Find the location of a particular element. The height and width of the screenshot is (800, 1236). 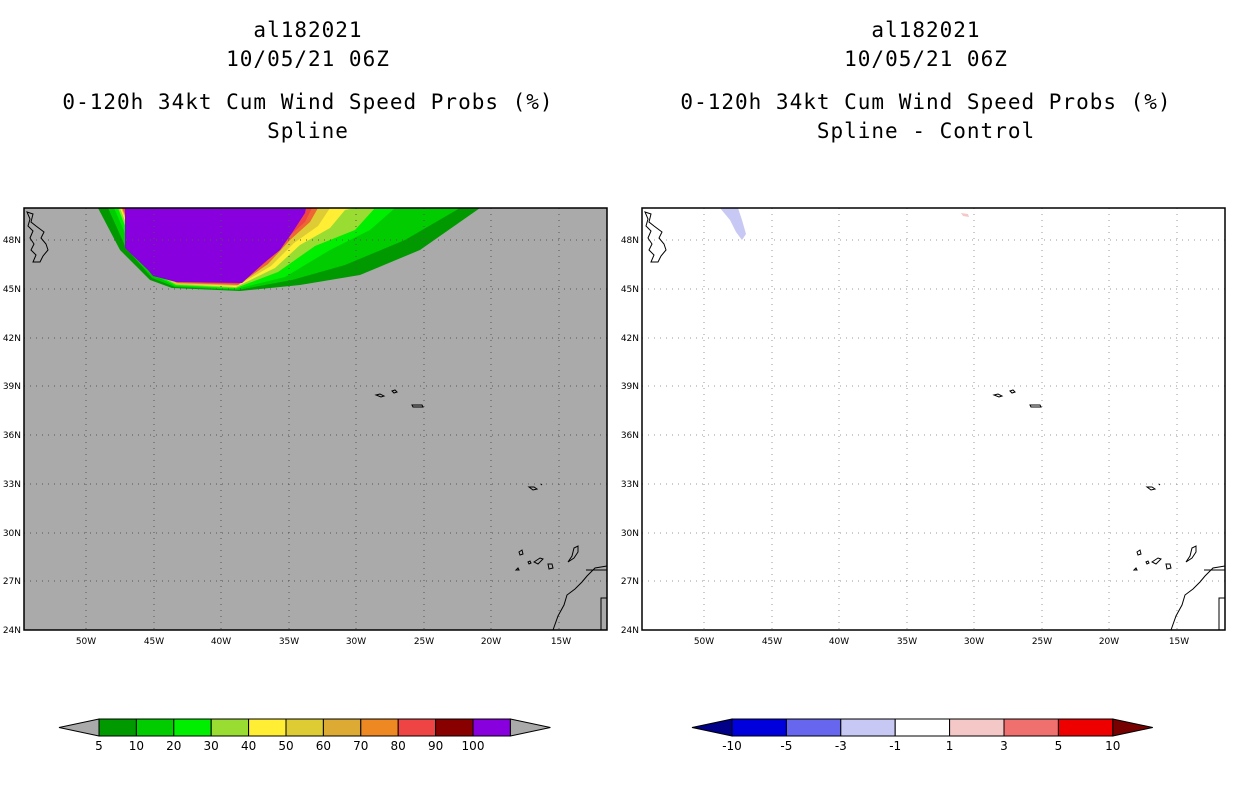

diff-negative-area is located at coordinates (733, 224).